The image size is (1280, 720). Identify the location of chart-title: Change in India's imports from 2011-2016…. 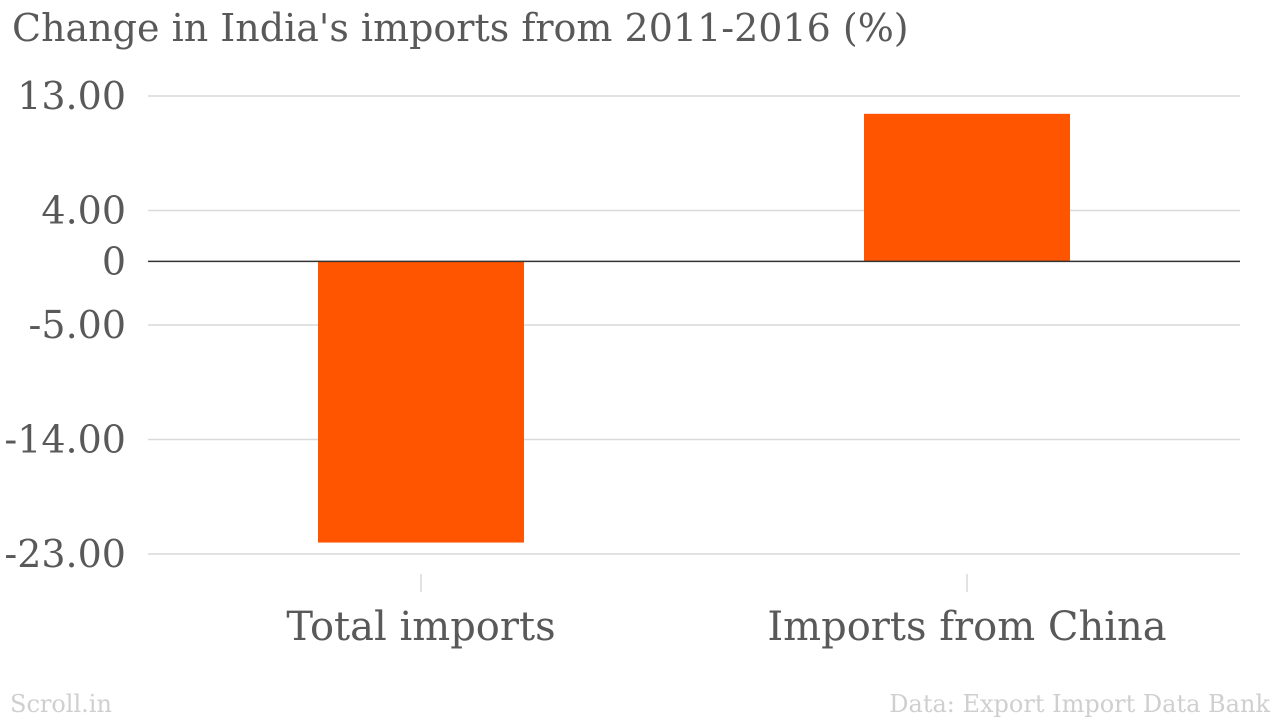
(460, 28).